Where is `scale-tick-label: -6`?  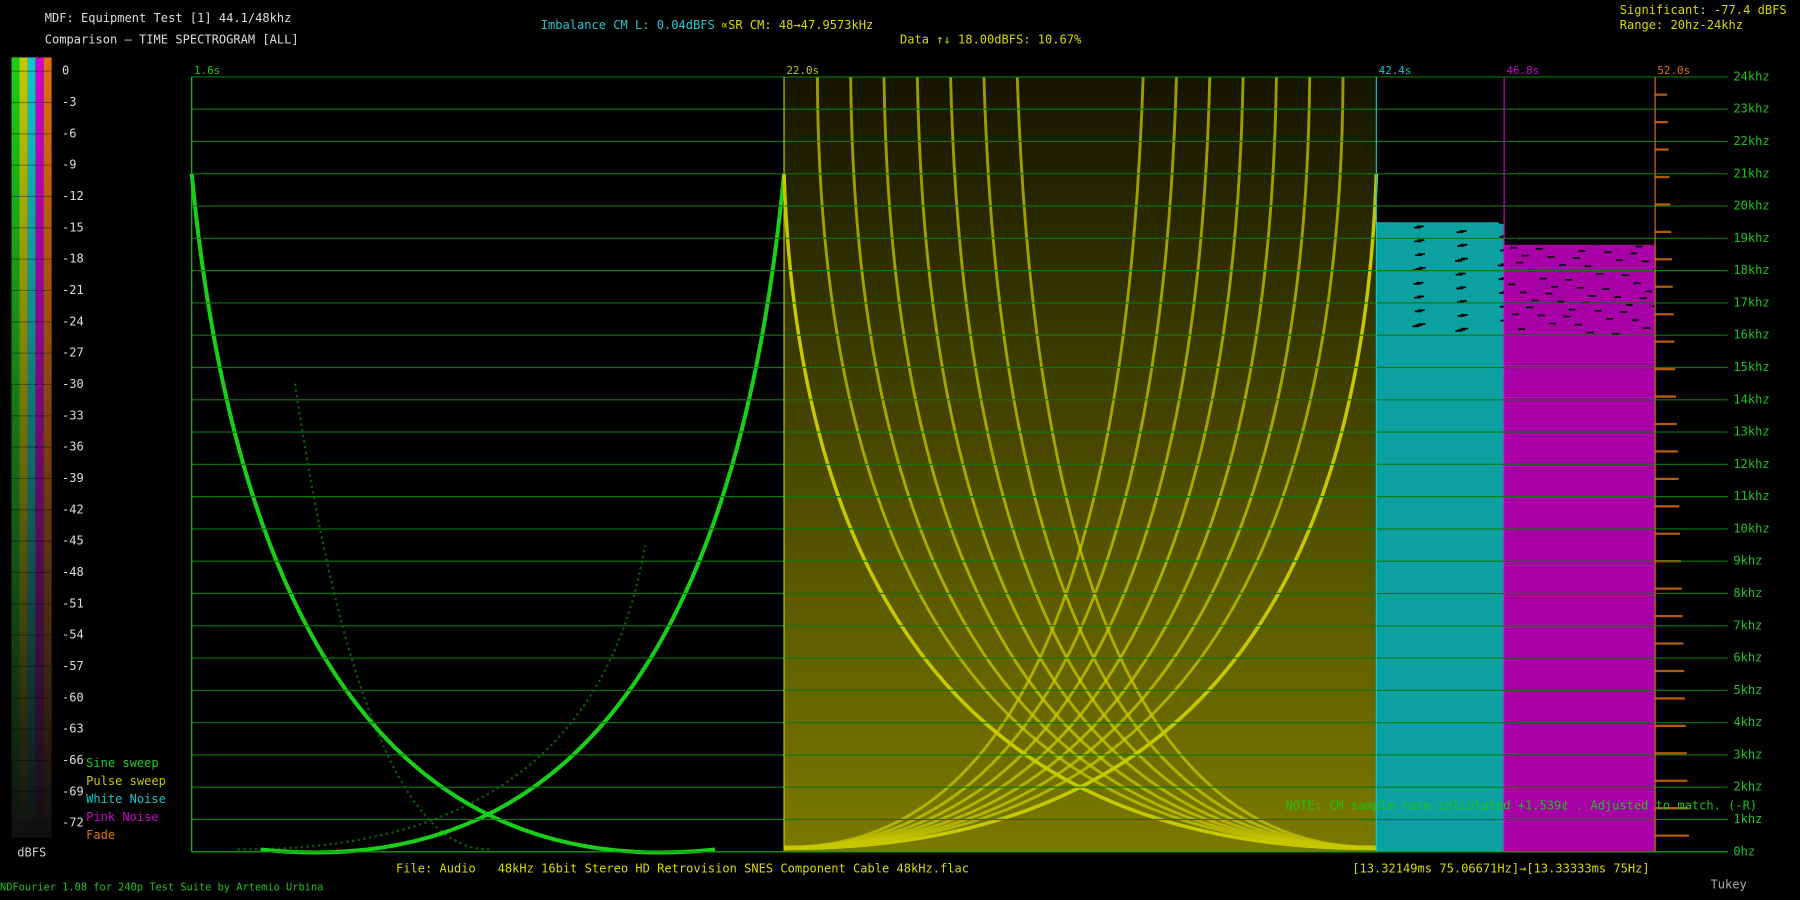 scale-tick-label: -6 is located at coordinates (69, 133).